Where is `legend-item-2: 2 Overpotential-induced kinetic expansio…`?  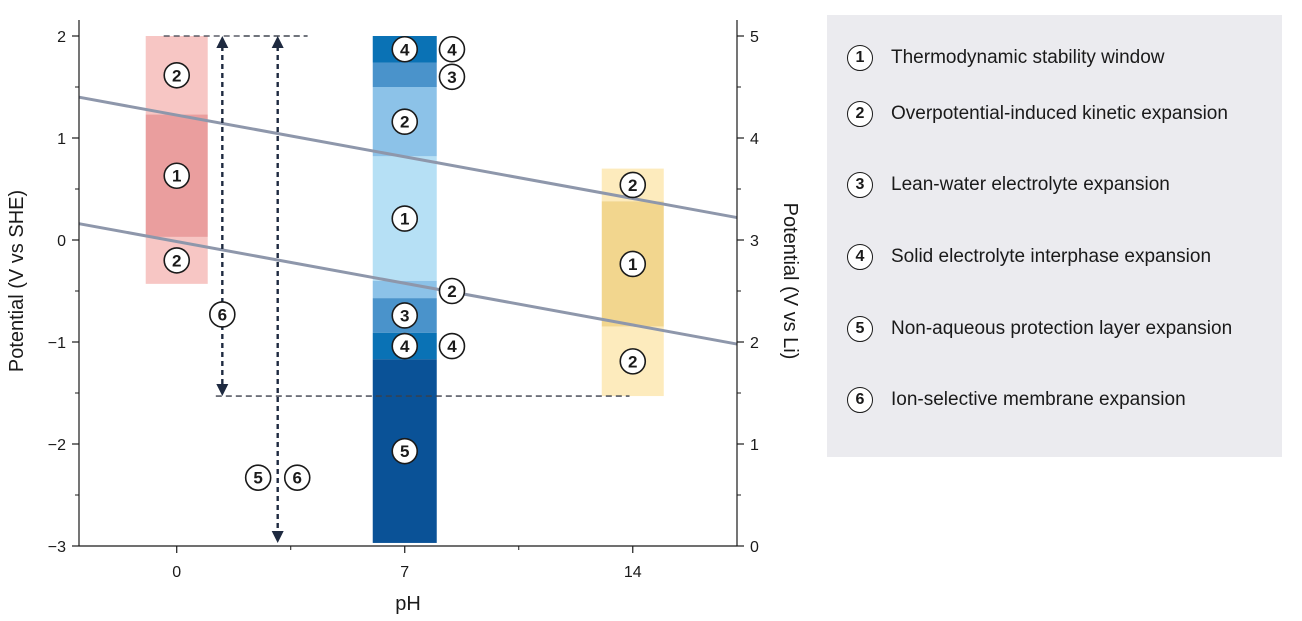
legend-item-2: 2 Overpotential-induced kinetic expansio… is located at coordinates (1054, 114).